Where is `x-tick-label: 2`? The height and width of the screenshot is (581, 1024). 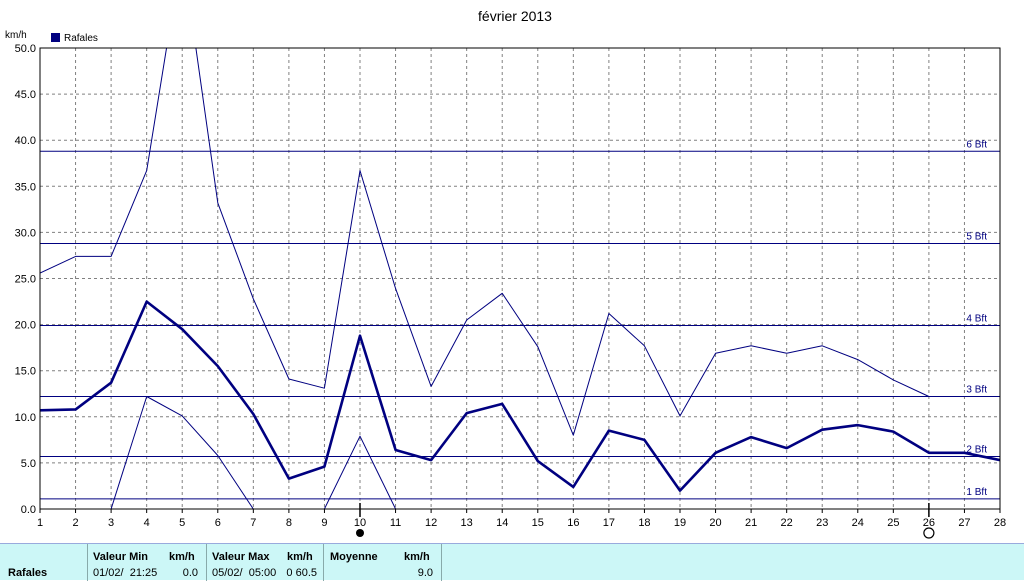 x-tick-label: 2 is located at coordinates (75, 523).